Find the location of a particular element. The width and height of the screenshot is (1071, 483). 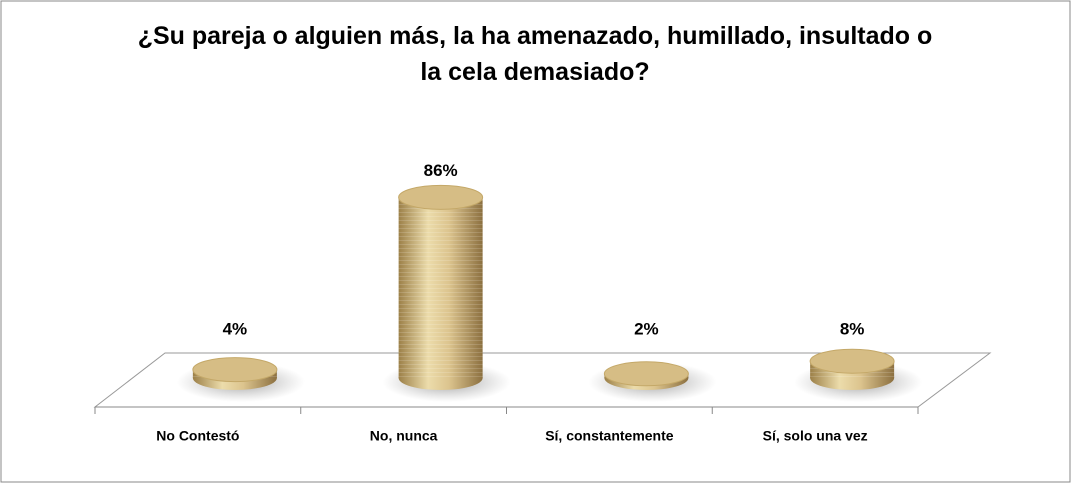

data-label: 2% is located at coordinates (646, 328).